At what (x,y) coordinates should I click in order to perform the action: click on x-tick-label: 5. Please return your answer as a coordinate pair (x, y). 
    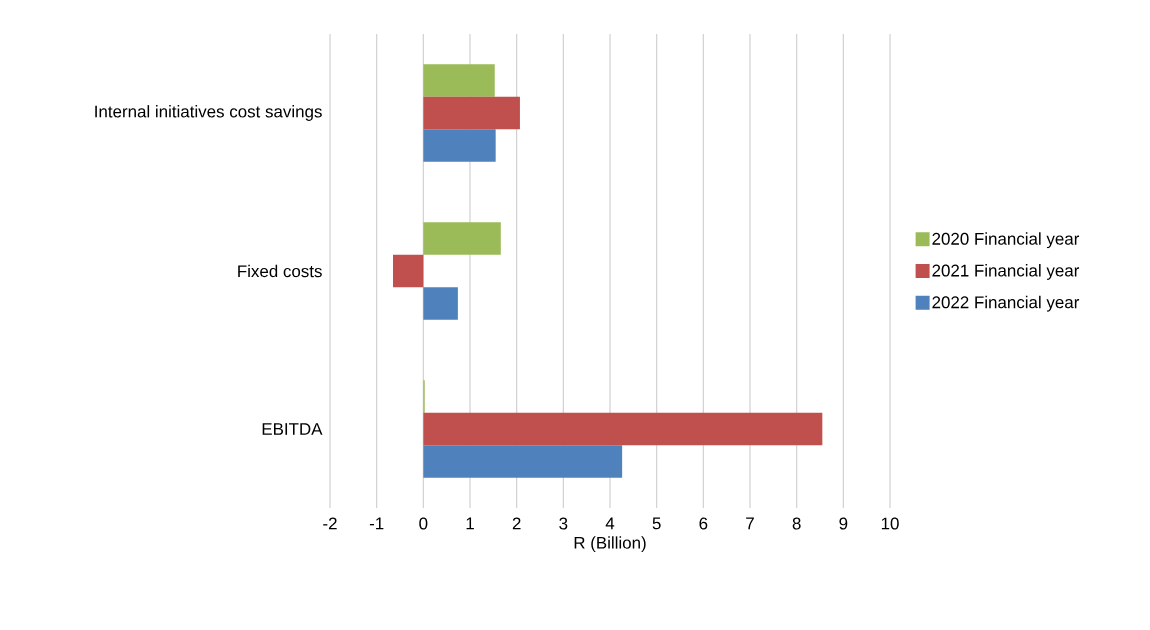
    Looking at the image, I should click on (656, 523).